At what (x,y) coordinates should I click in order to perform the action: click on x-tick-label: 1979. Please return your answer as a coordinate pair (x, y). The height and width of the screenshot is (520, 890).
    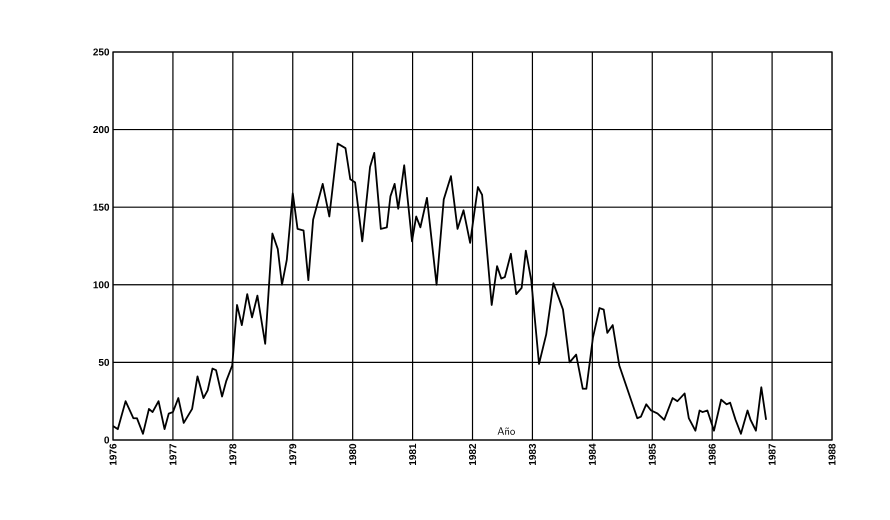
    Looking at the image, I should click on (292, 455).